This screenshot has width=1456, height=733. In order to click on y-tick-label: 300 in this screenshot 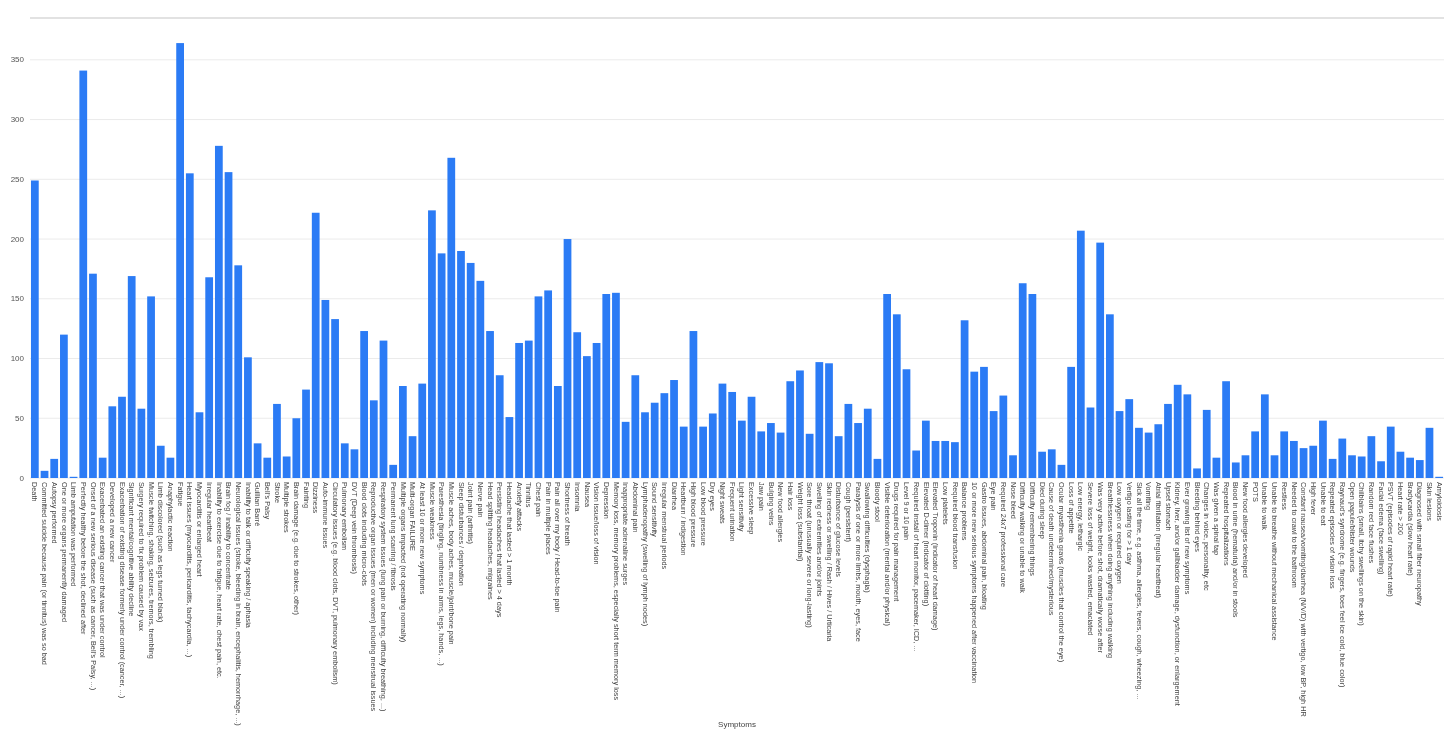, I will do `click(17, 120)`.